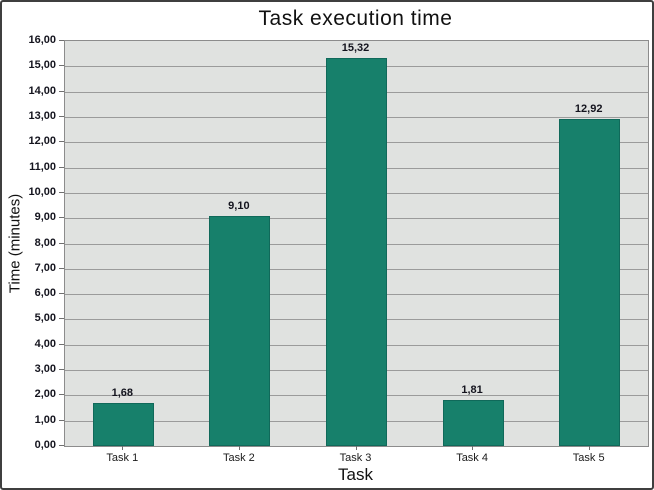 The height and width of the screenshot is (490, 654). What do you see at coordinates (239, 205) in the screenshot?
I see `bar-value-label: 9,10` at bounding box center [239, 205].